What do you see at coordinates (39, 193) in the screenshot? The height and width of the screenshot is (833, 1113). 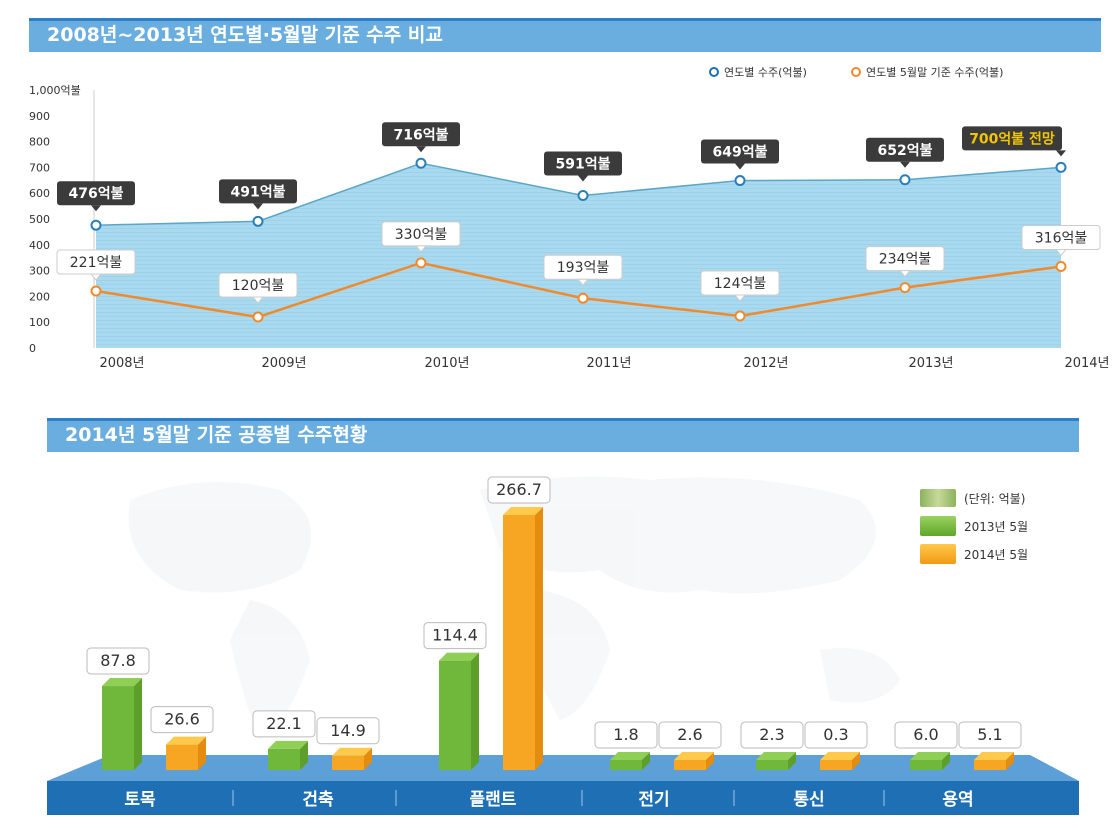 I see `y-tick-label: 600` at bounding box center [39, 193].